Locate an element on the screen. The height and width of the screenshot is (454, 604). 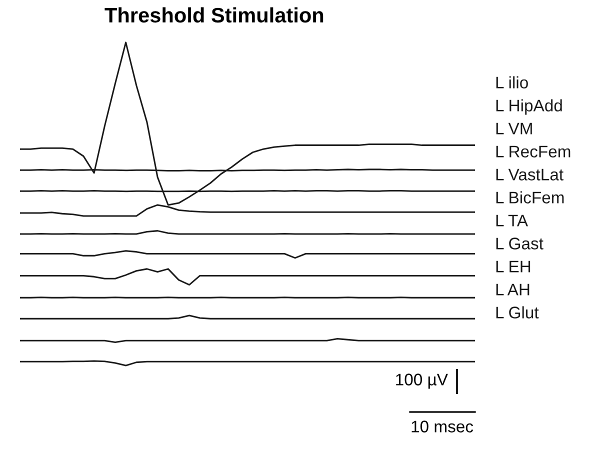
text: 100 µV is located at coordinates (422, 381).